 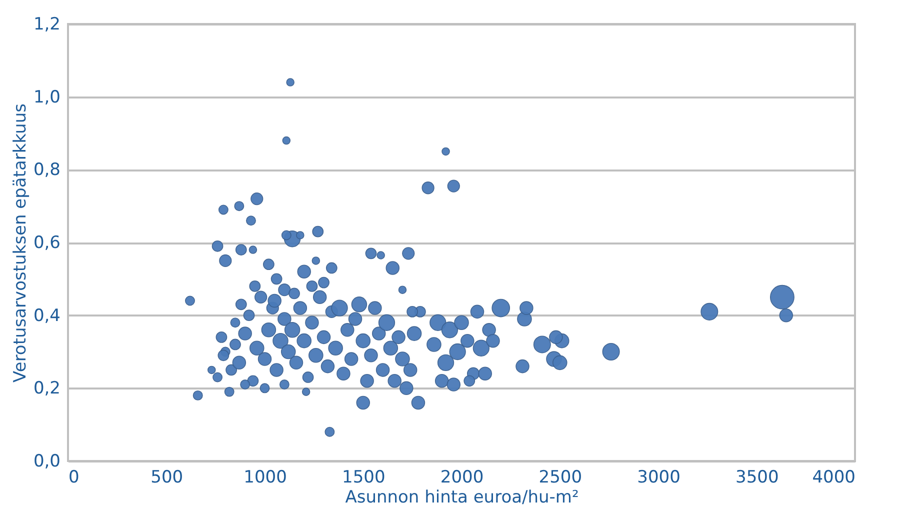 What do you see at coordinates (167, 478) in the screenshot?
I see `x-tick-label: 500` at bounding box center [167, 478].